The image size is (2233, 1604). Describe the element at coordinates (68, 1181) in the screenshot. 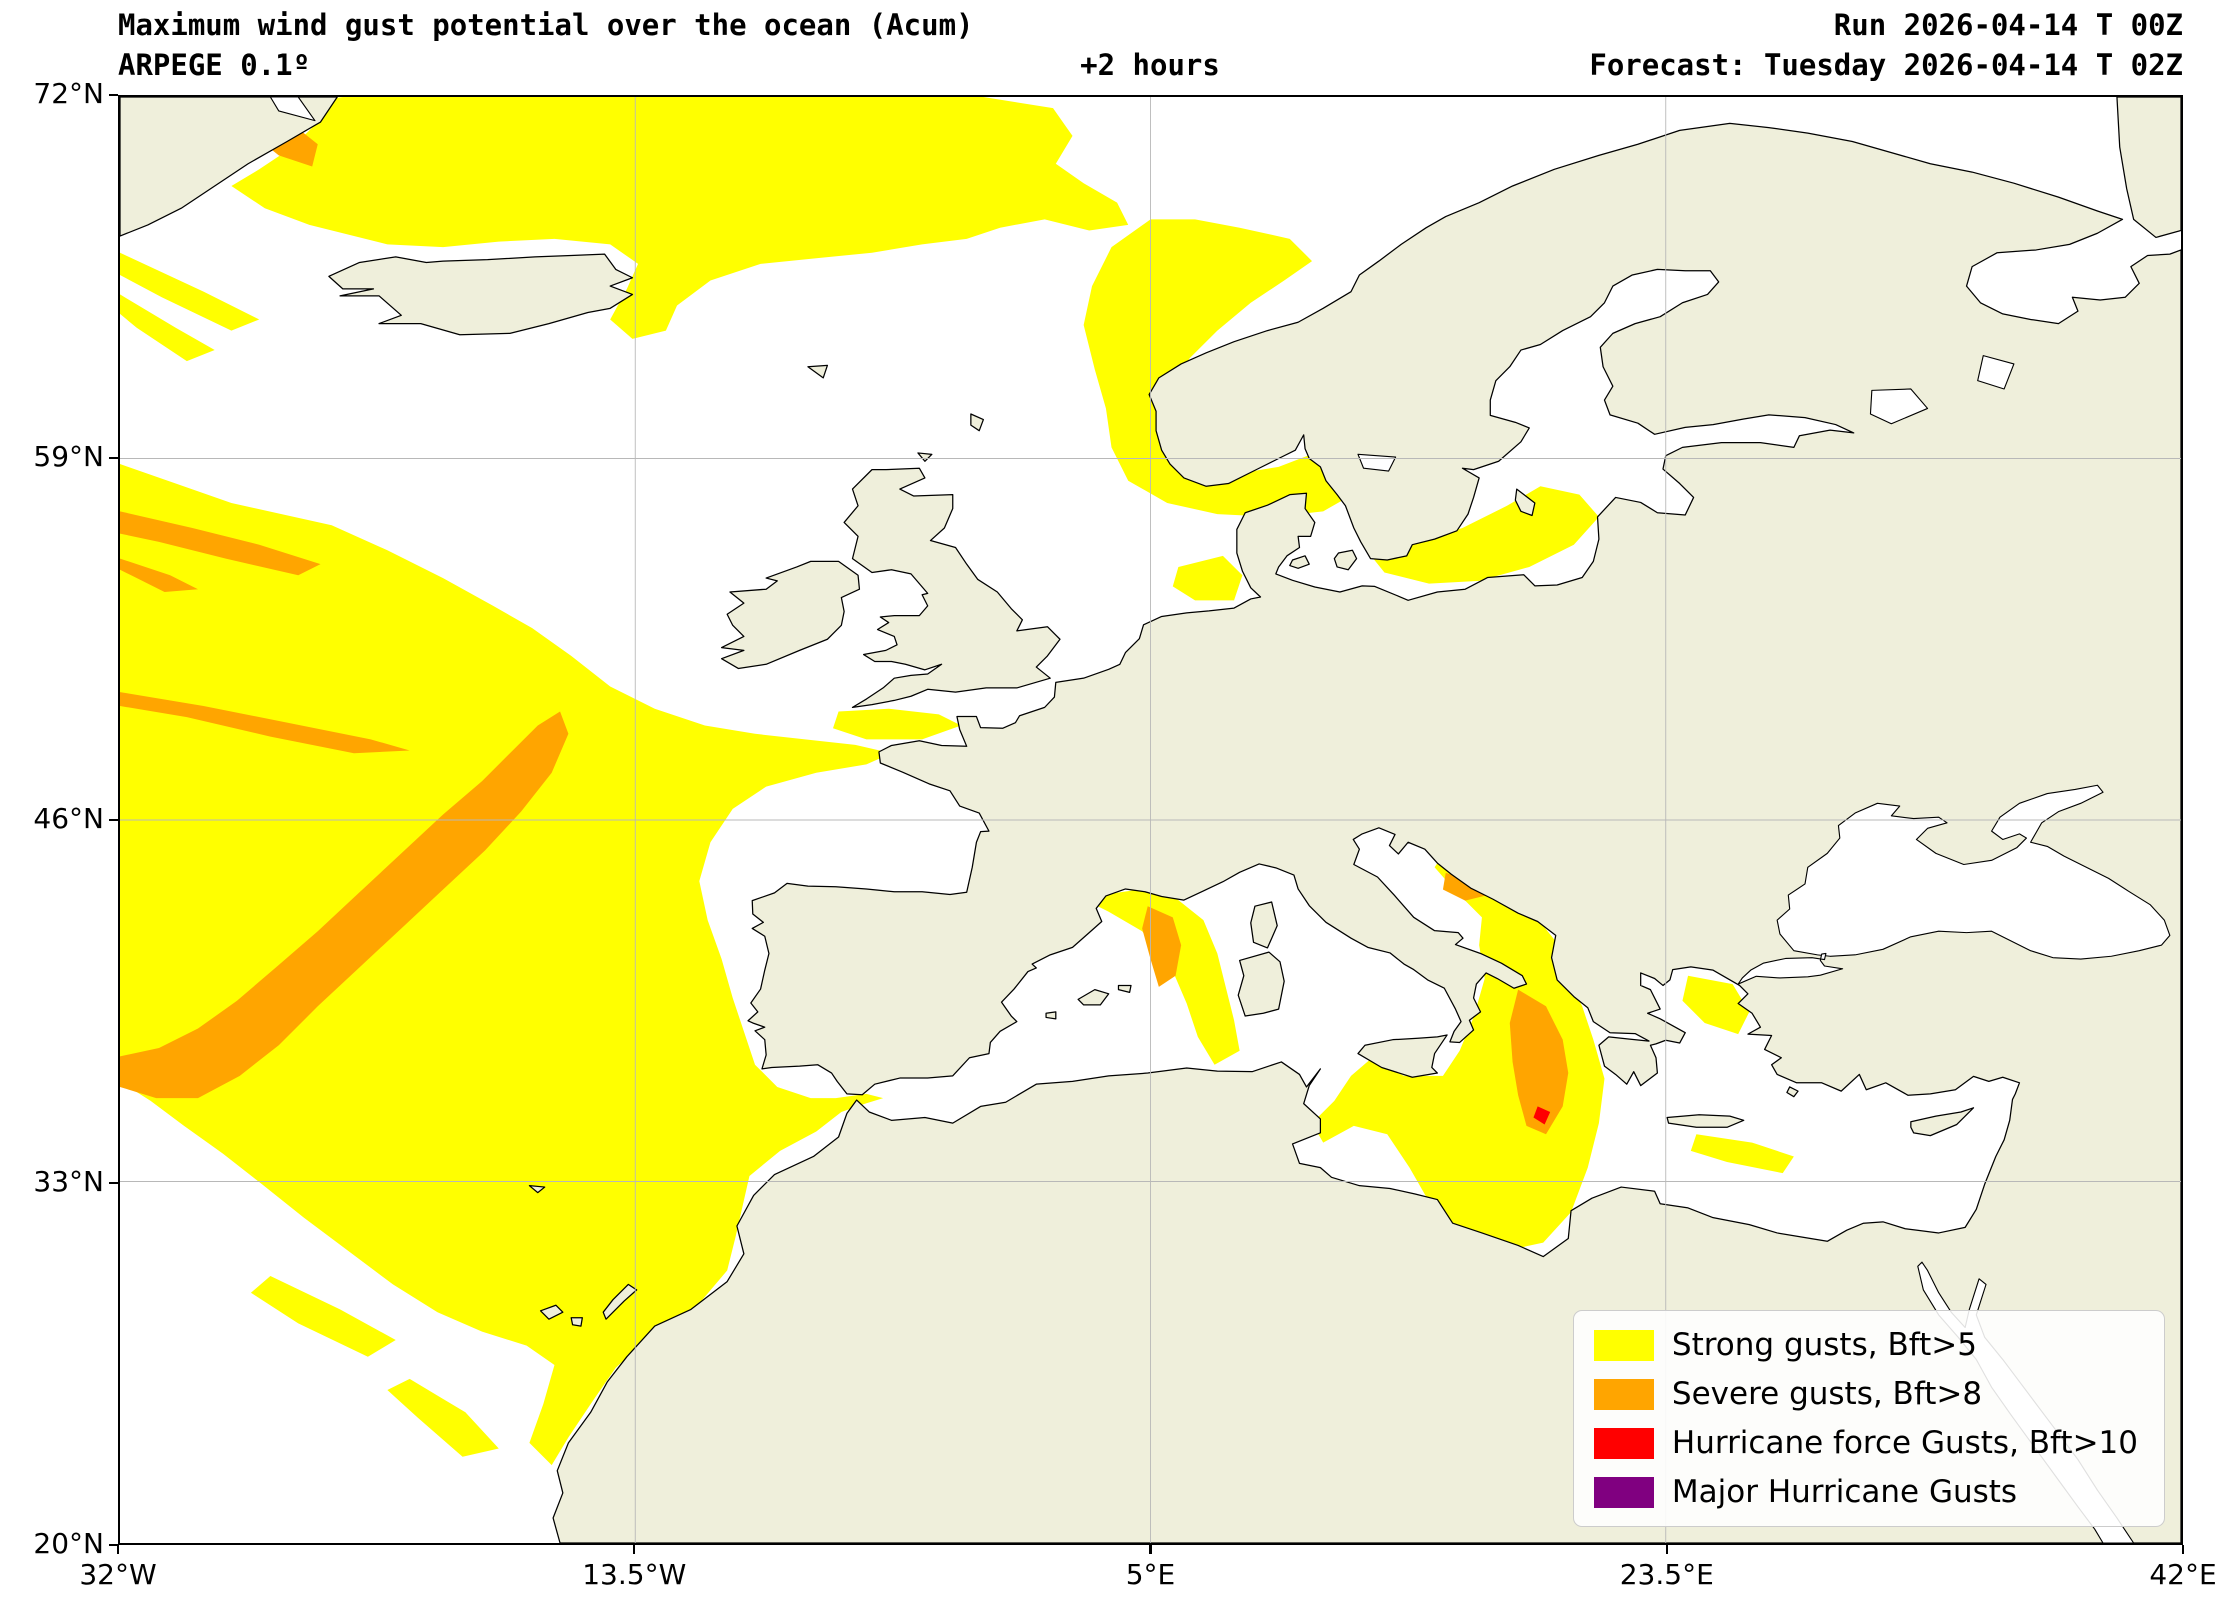

I see `lat-tick-label: 33°N` at that location.